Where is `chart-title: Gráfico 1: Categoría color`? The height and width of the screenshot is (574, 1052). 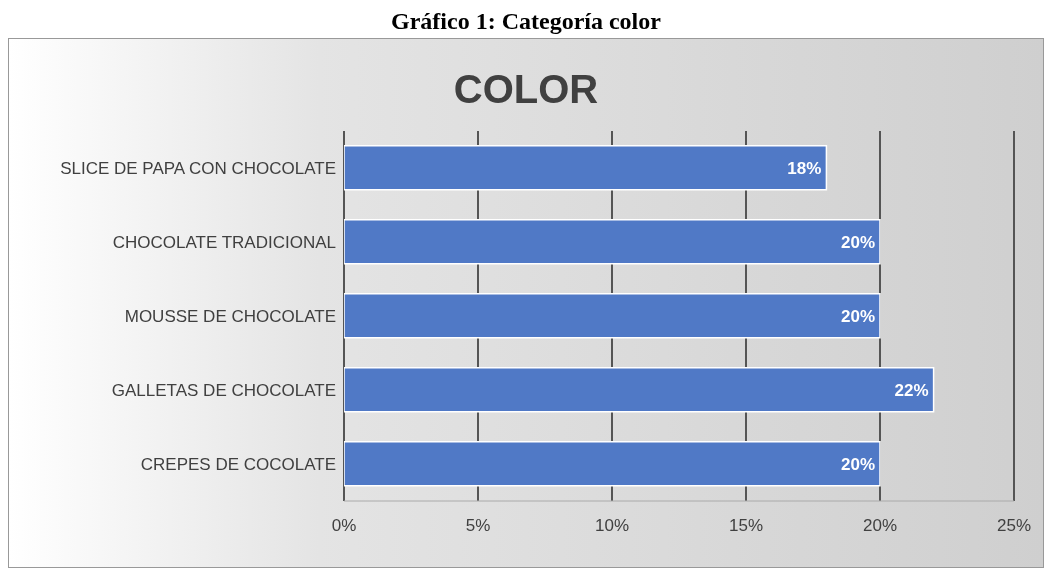 chart-title: Gráfico 1: Categoría color is located at coordinates (526, 22).